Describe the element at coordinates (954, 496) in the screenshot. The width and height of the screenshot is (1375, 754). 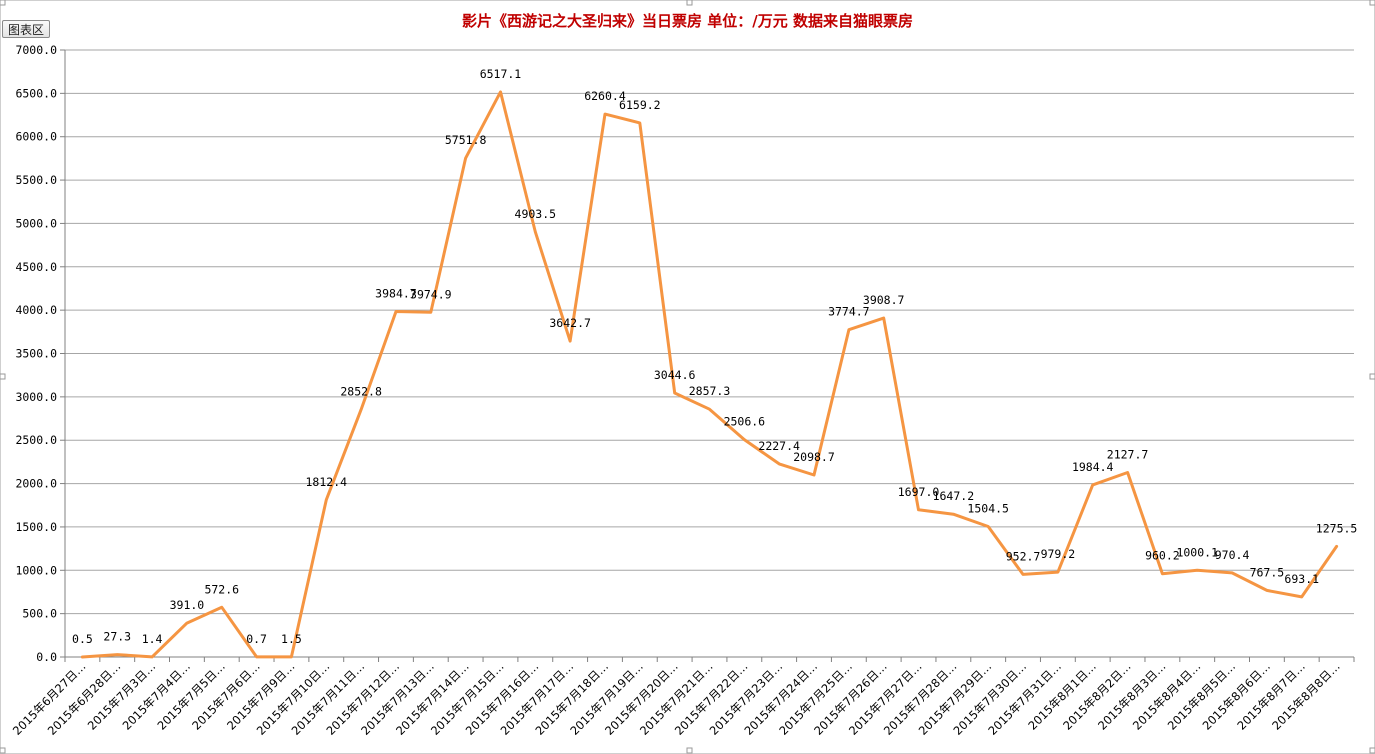
I see `data-label: 1647.2` at that location.